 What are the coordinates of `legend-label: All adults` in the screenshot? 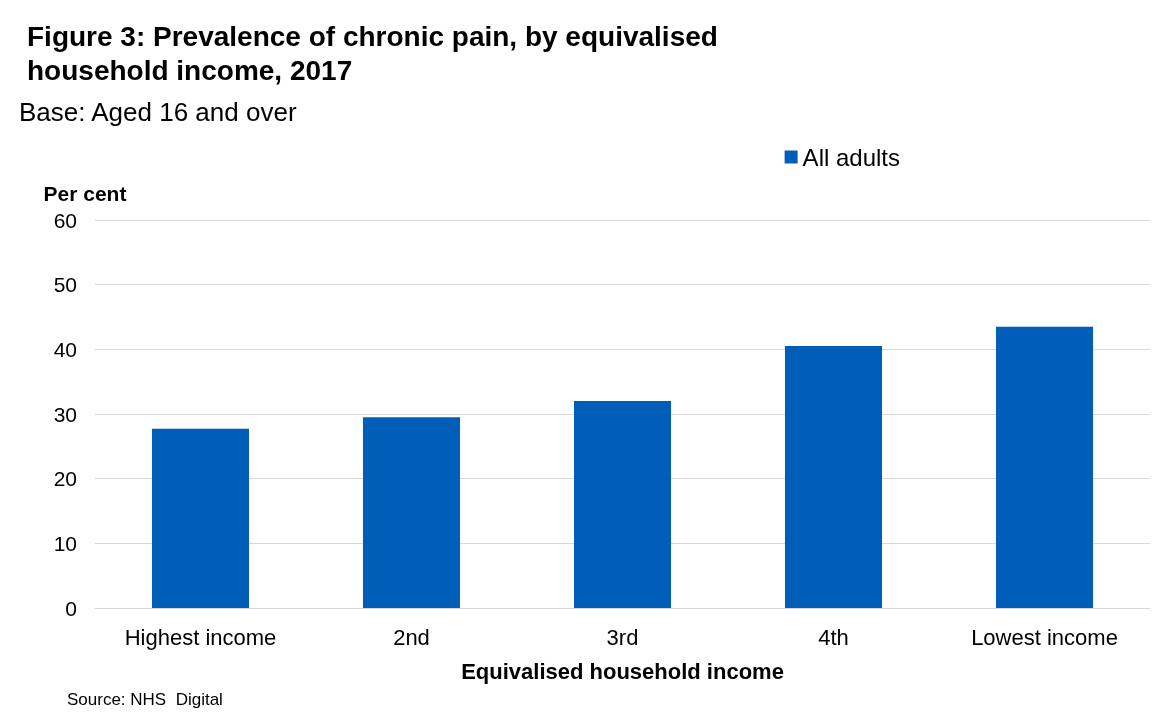 It's located at (851, 157).